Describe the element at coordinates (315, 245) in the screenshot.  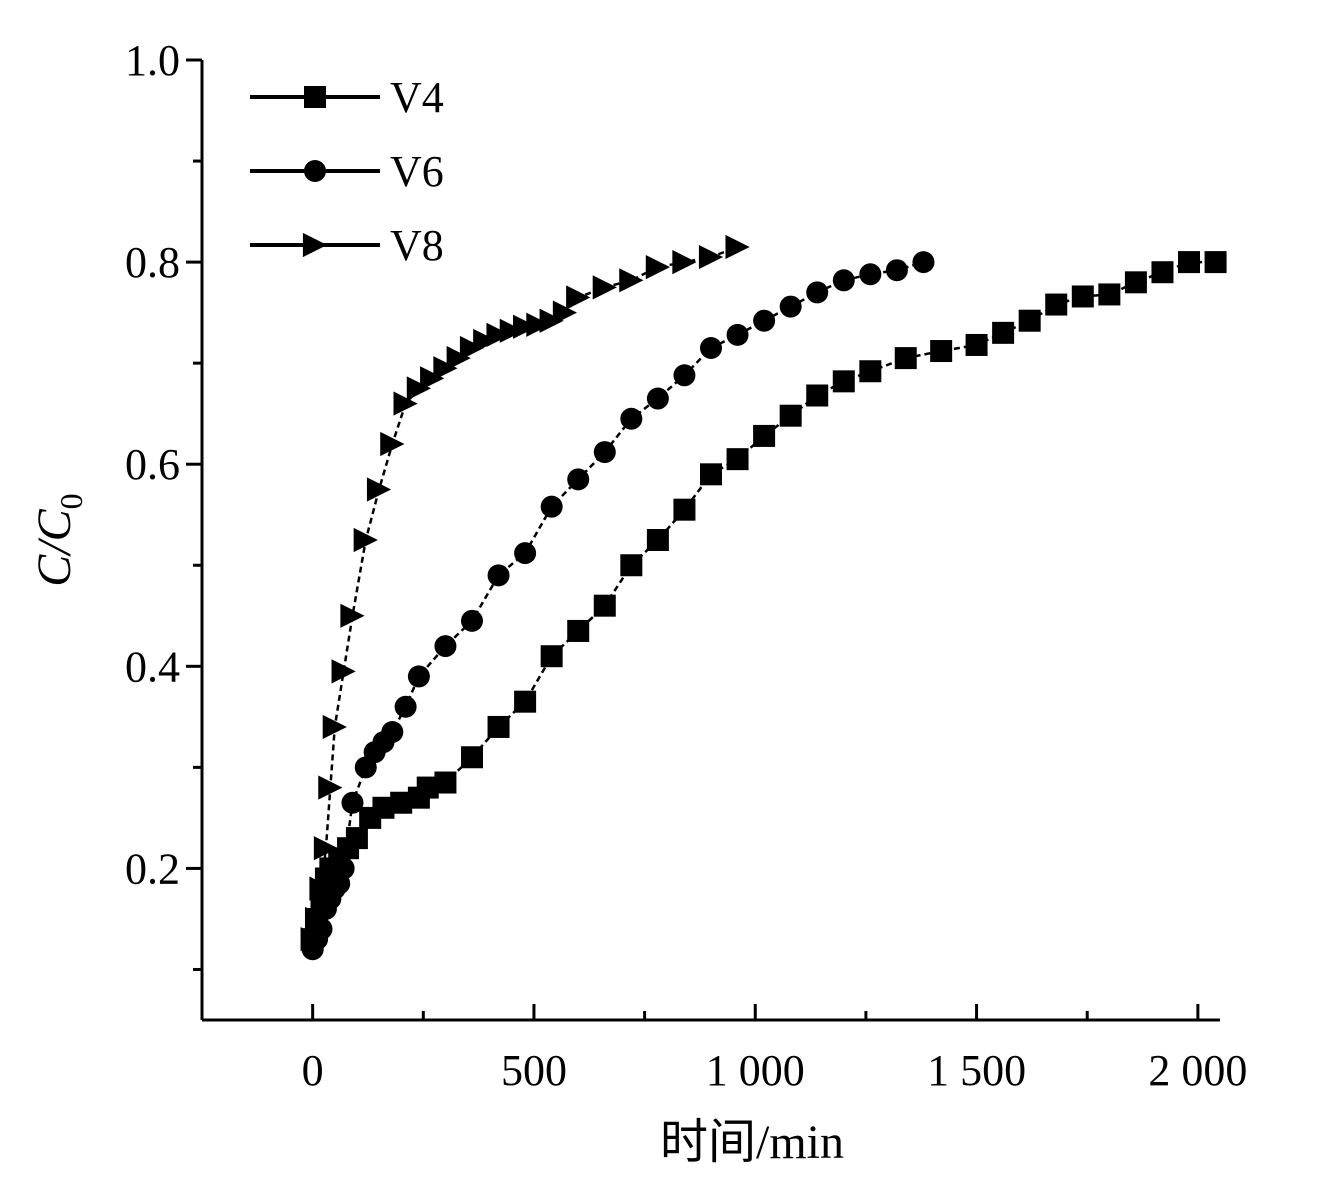
I see `legend-marker-v8` at that location.